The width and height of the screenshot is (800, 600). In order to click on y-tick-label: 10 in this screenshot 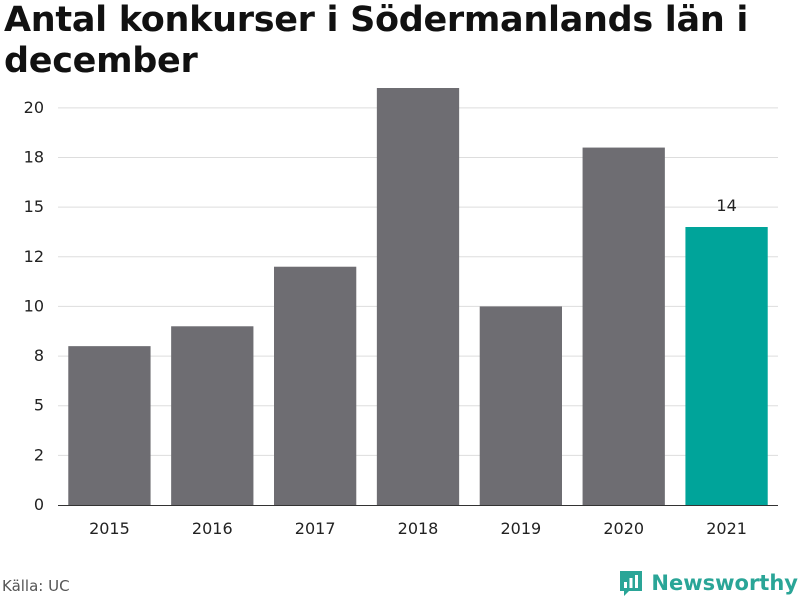, I will do `click(34, 305)`.